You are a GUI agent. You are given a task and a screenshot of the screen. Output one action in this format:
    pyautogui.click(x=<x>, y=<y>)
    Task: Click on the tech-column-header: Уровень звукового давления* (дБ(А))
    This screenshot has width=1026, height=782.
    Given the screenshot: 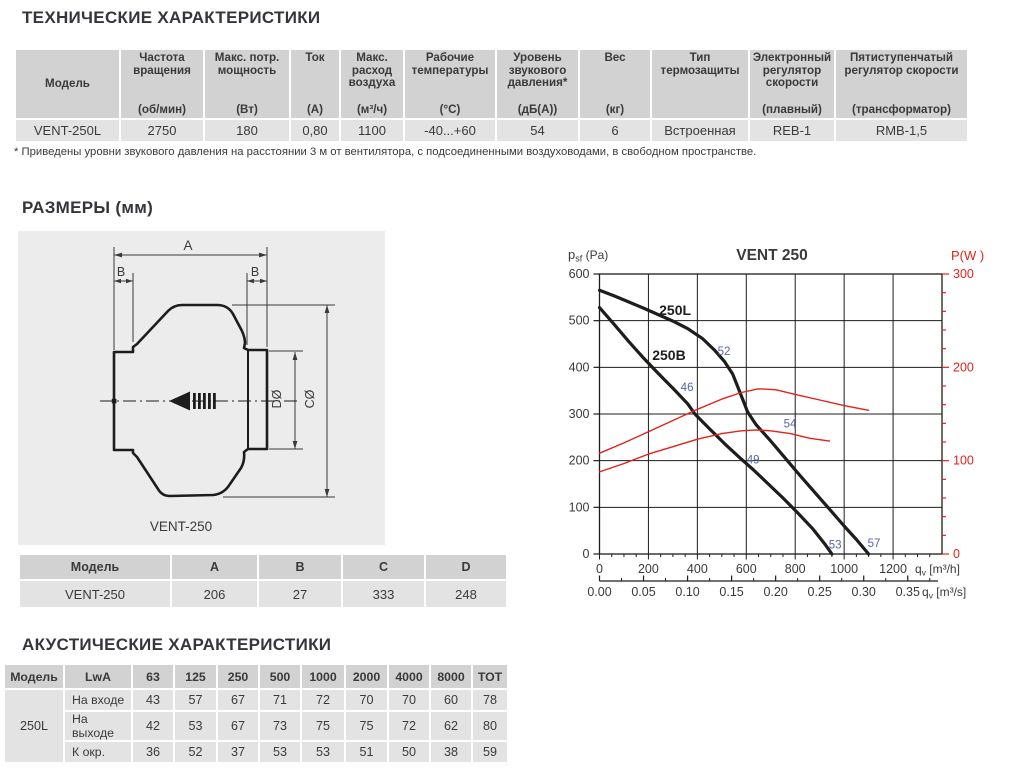 What is the action you would take?
    pyautogui.click(x=537, y=84)
    